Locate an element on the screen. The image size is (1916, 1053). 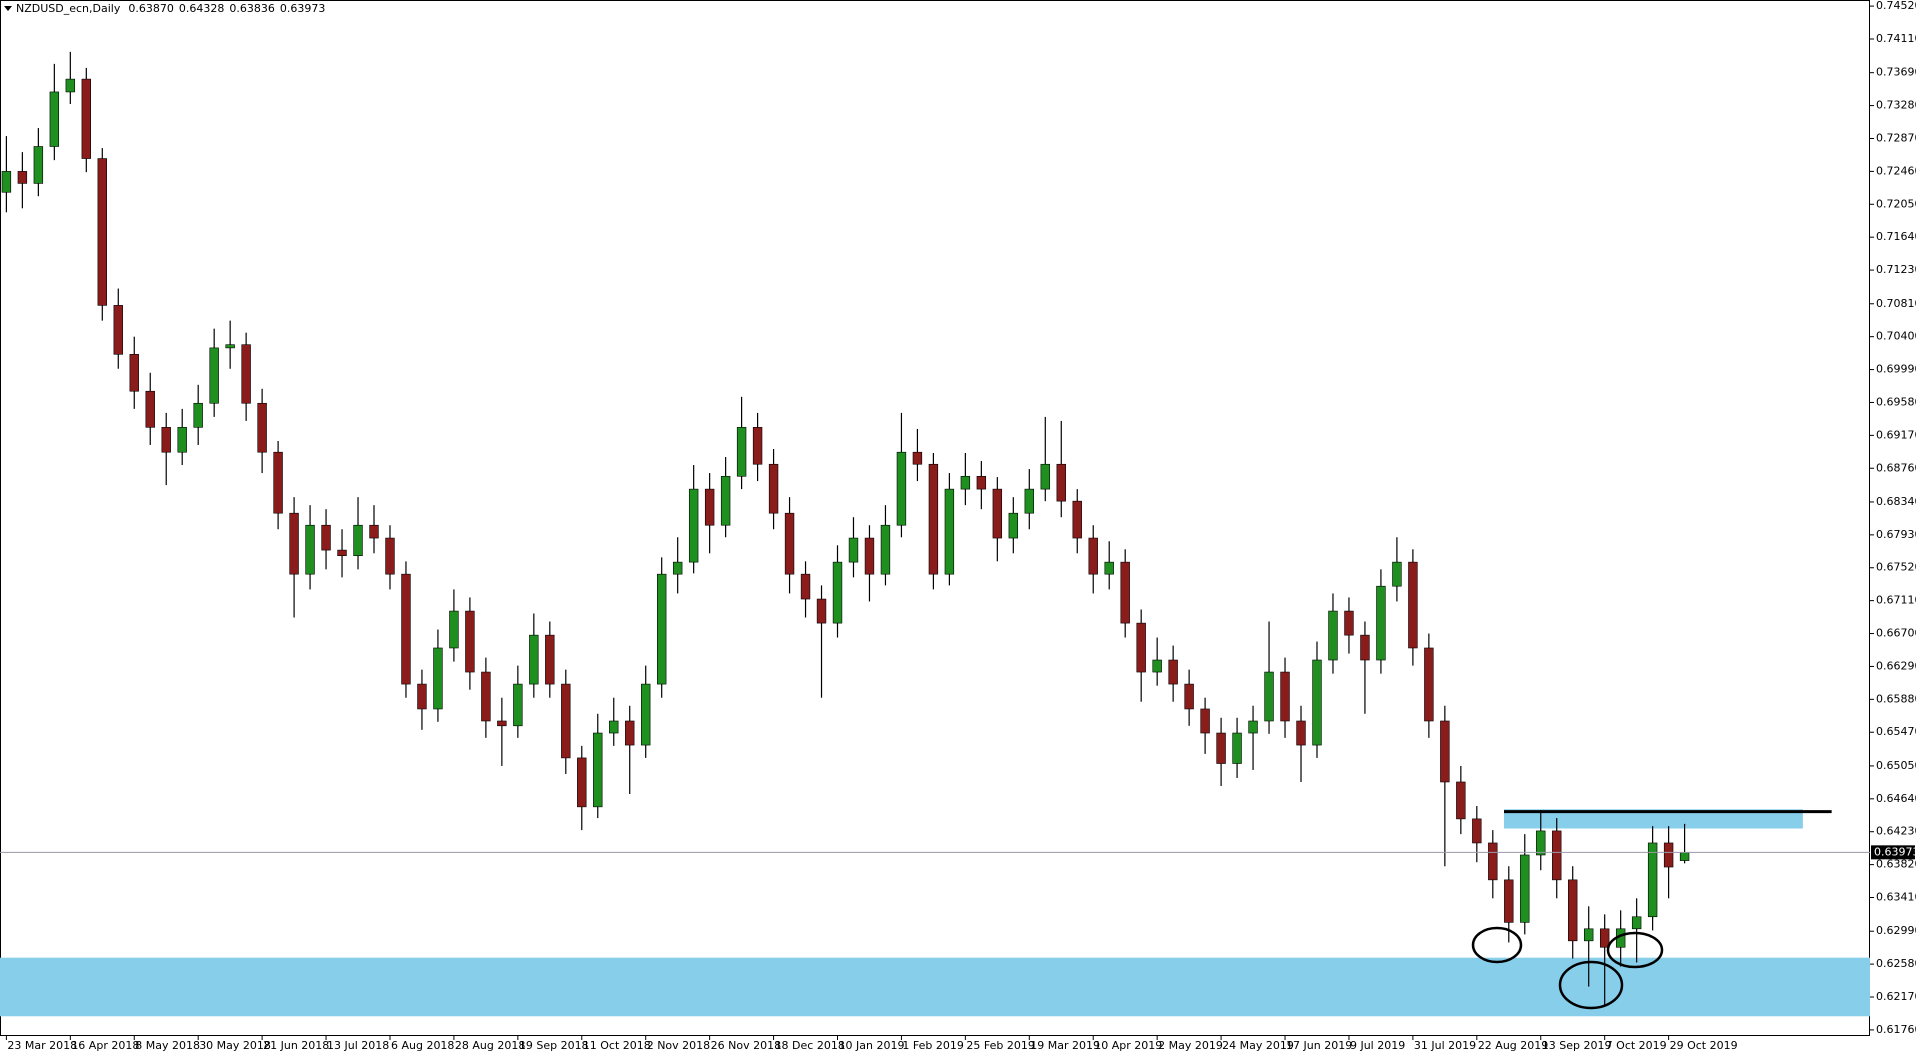
annotation-ellipse is located at coordinates (1635, 950).